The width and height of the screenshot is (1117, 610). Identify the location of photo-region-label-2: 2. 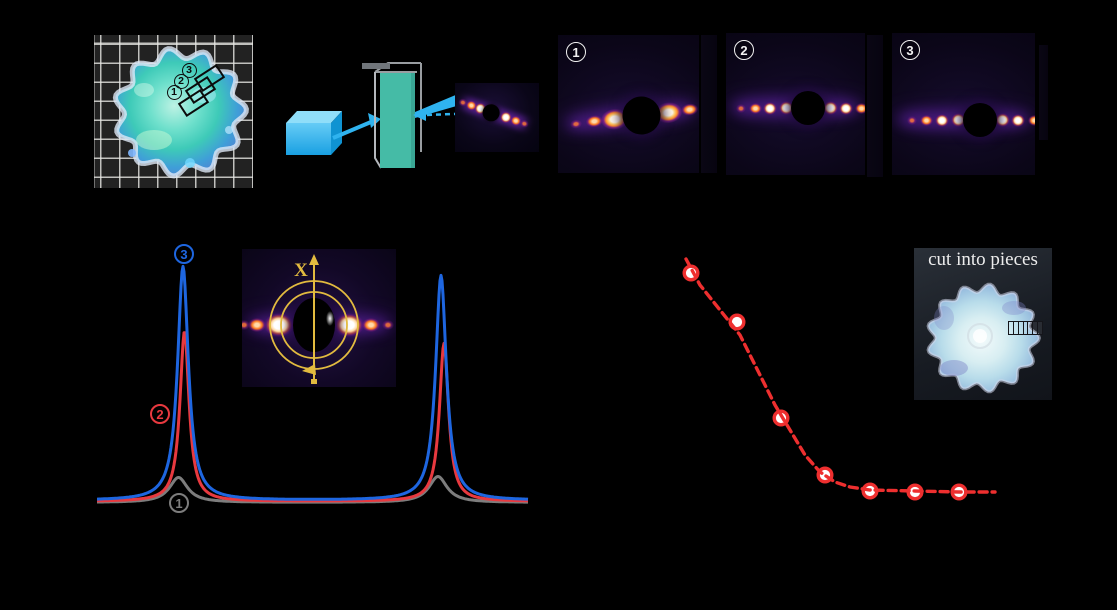
(181, 81).